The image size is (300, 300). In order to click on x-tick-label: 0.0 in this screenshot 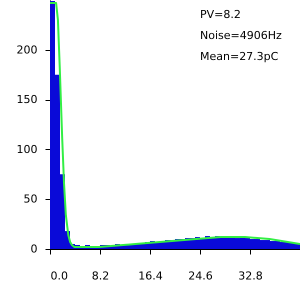, I will do `click(59, 276)`.